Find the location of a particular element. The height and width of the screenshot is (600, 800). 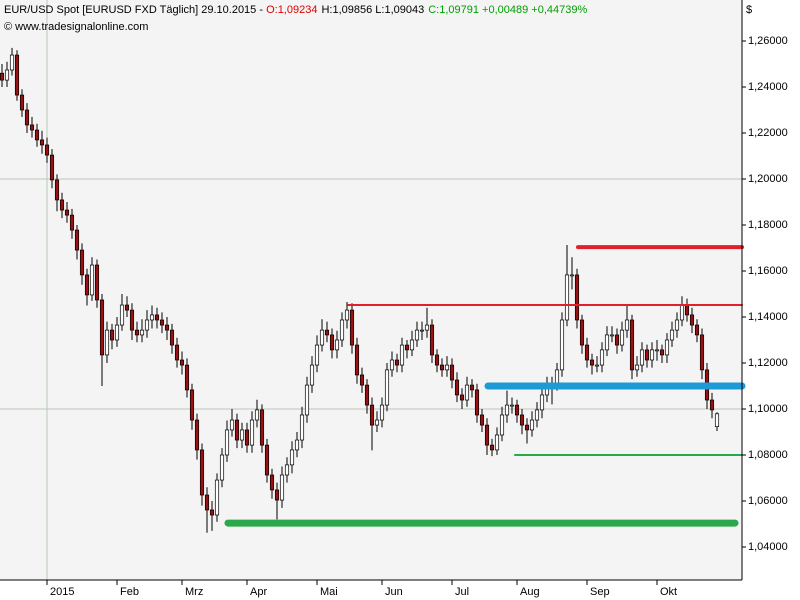

header-open: O:1,09234 is located at coordinates (291, 10).